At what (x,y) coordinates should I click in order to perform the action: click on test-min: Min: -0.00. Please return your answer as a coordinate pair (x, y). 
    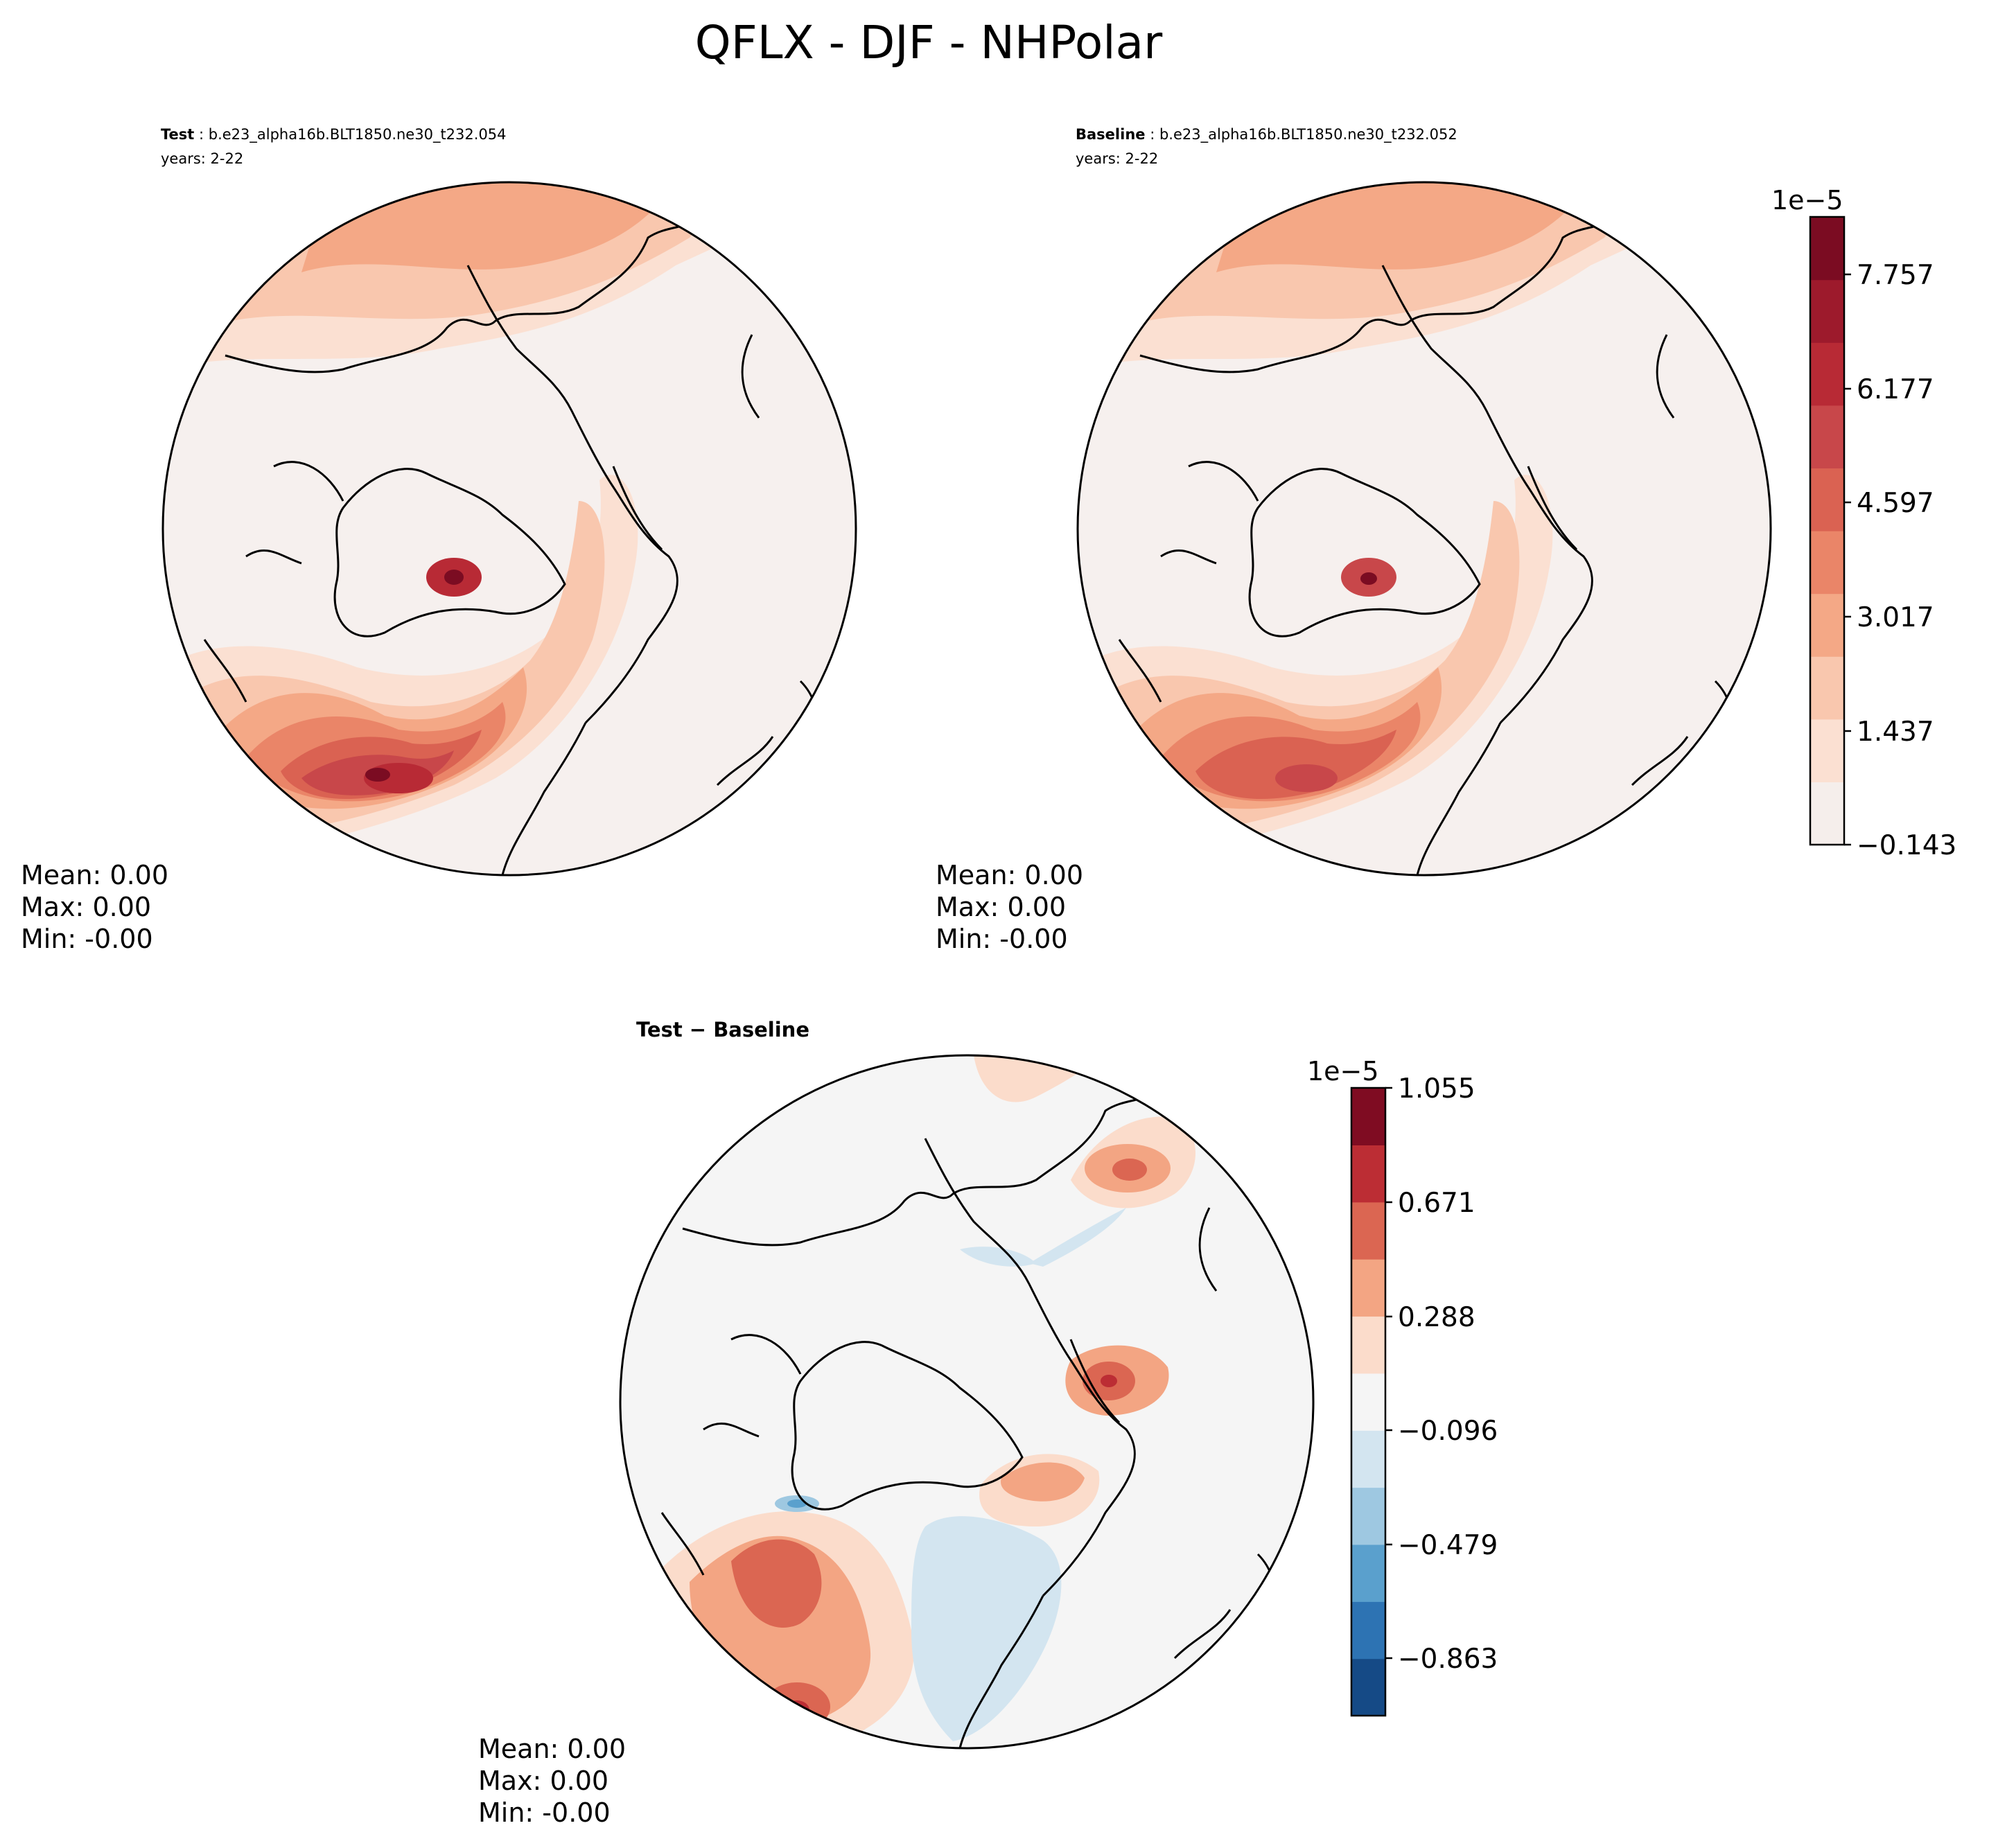
    Looking at the image, I should click on (87, 939).